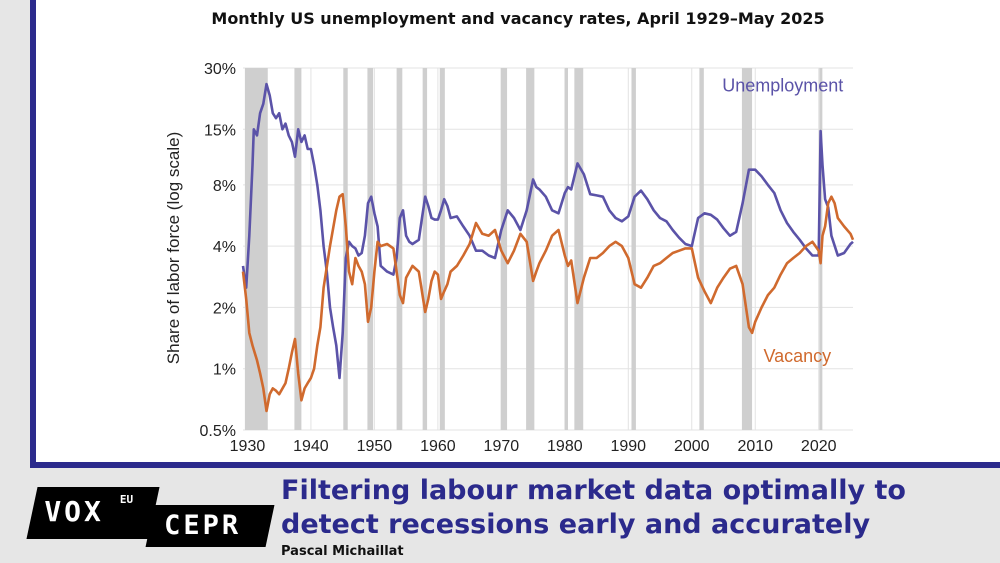 The width and height of the screenshot is (1000, 563). What do you see at coordinates (375, 446) in the screenshot?
I see `x-tick-label: 1950` at bounding box center [375, 446].